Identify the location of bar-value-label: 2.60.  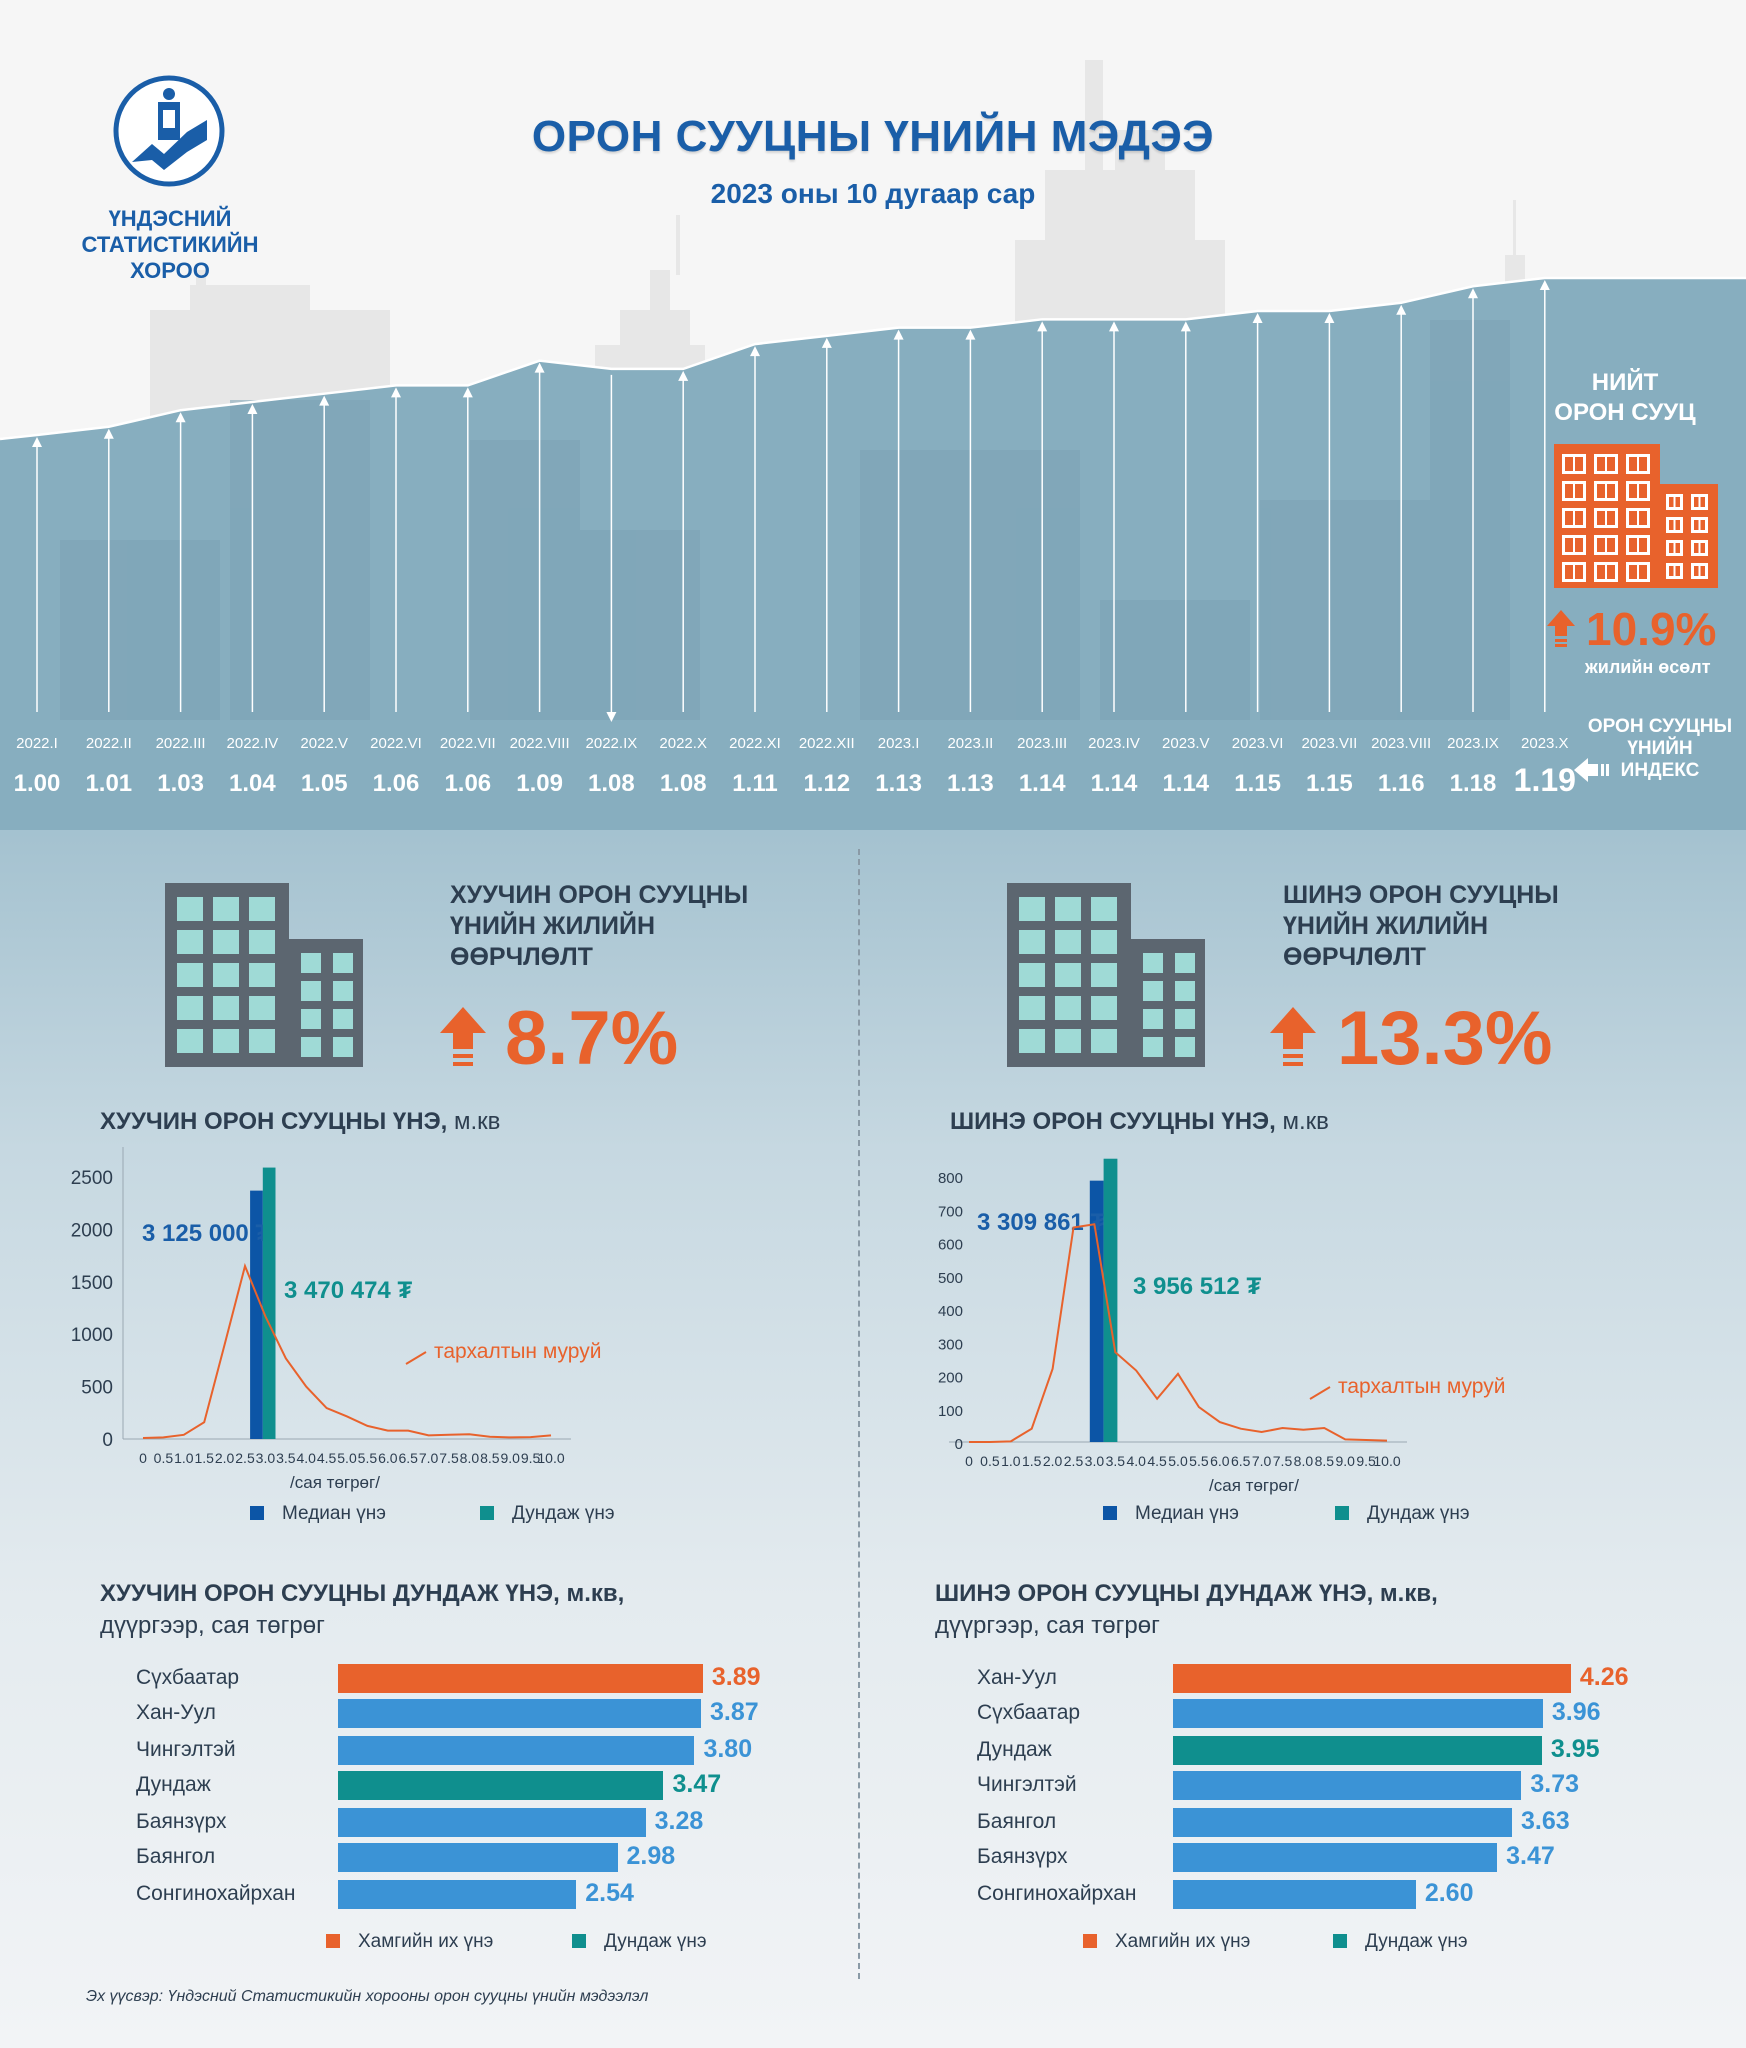
(1449, 1893).